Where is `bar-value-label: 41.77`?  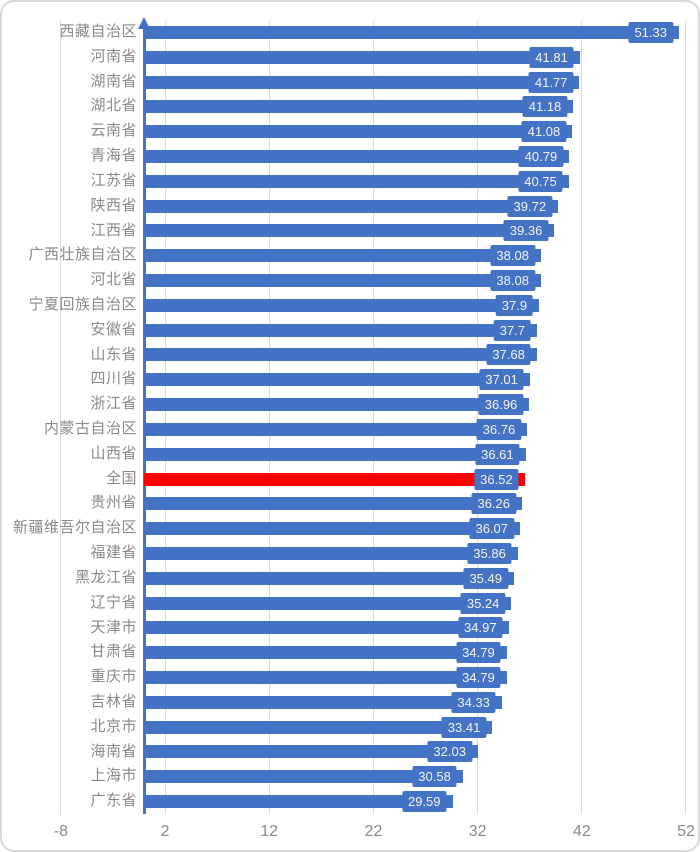
bar-value-label: 41.77 is located at coordinates (551, 82).